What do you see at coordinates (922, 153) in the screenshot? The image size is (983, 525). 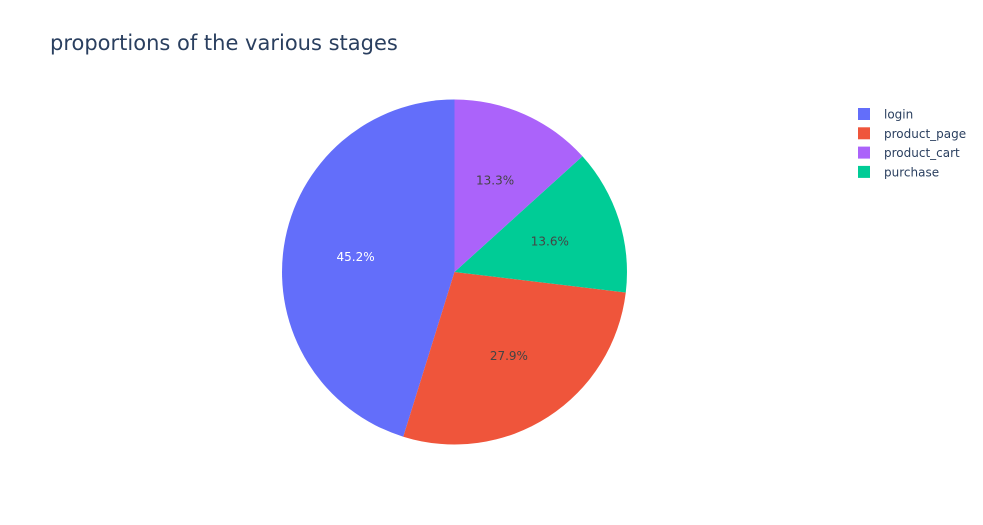 I see `legend-label-product-cart: product_cart` at bounding box center [922, 153].